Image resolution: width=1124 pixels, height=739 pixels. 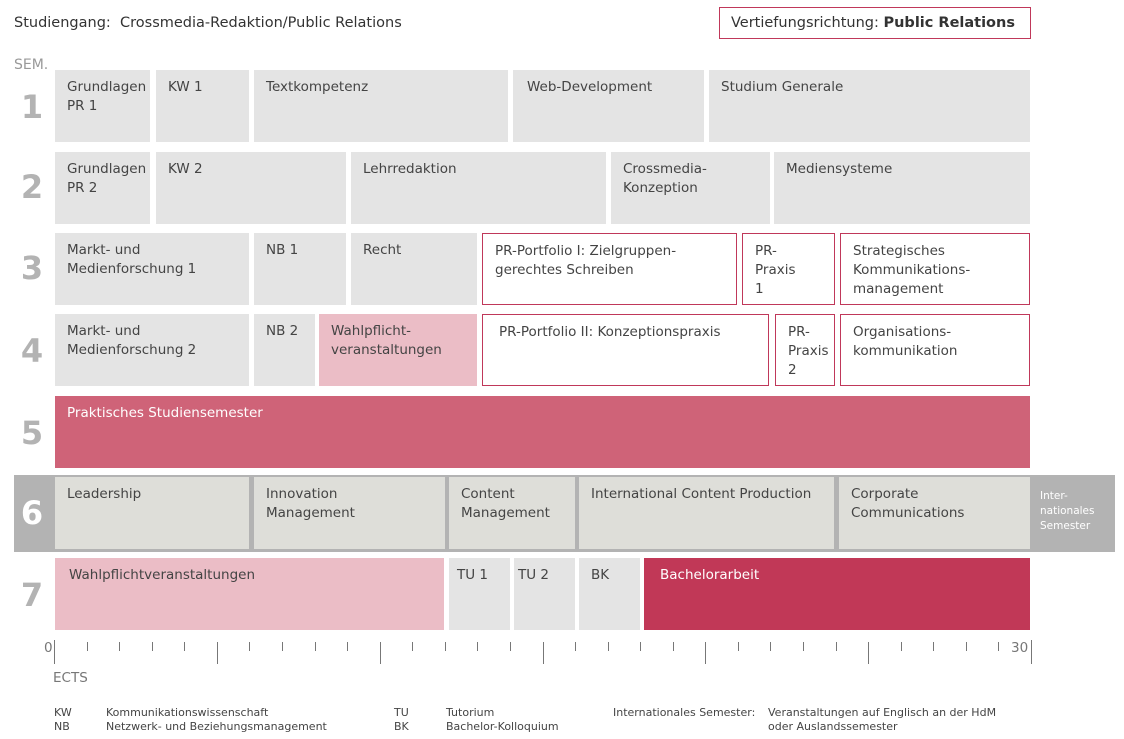 What do you see at coordinates (48, 648) in the screenshot?
I see `axis-start-label: 0` at bounding box center [48, 648].